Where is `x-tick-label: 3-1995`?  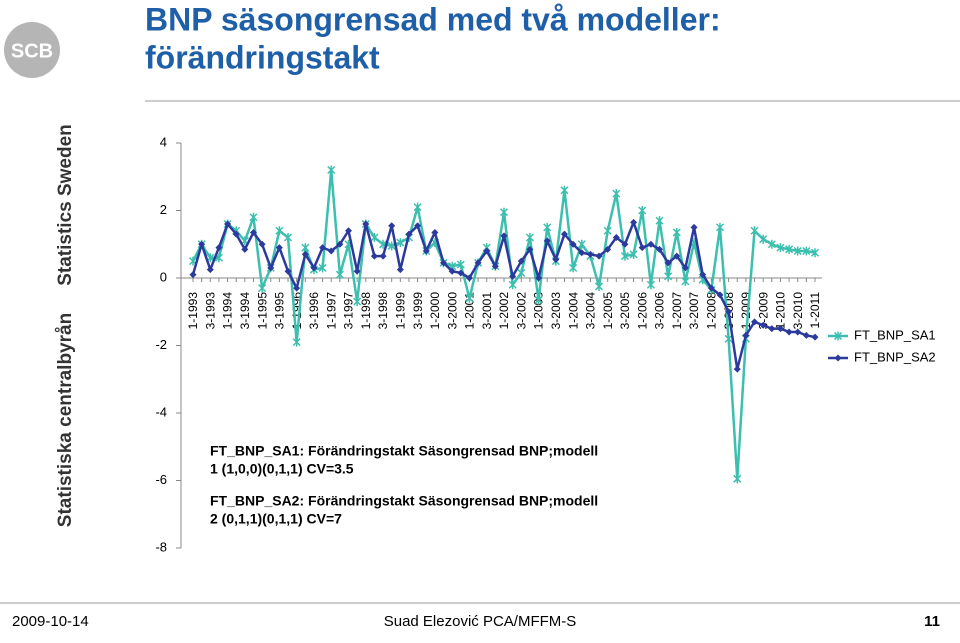
x-tick-label: 3-1995 is located at coordinates (280, 311).